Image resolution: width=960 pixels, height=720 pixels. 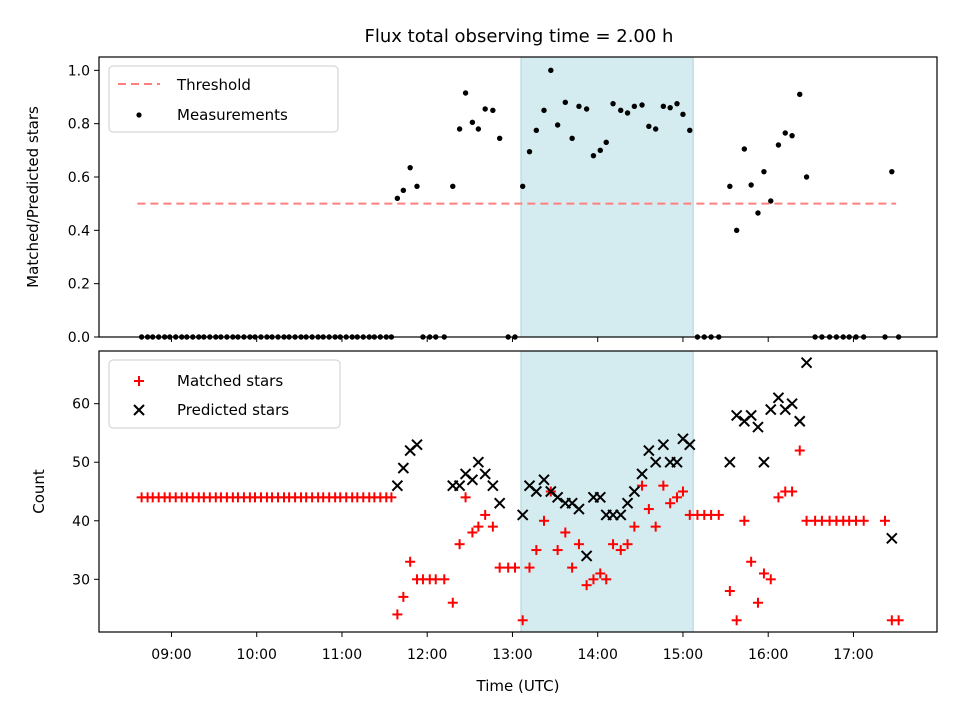 I want to click on top-x-ticks, so click(x=512, y=339).